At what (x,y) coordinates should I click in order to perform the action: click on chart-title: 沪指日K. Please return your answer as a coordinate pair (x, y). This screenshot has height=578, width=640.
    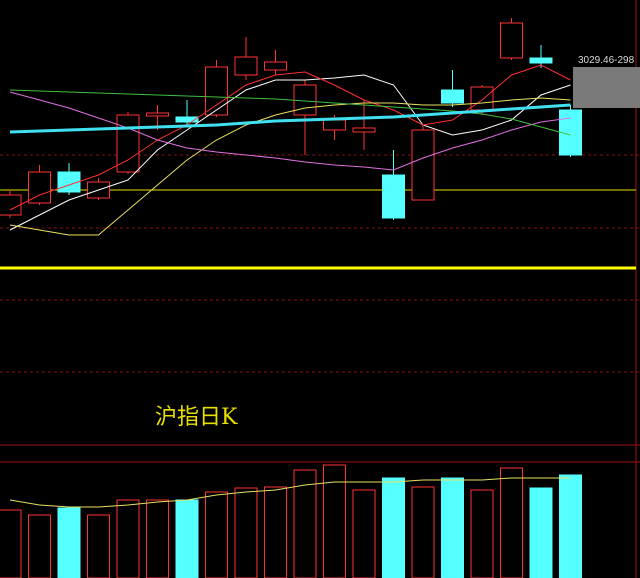
    Looking at the image, I should click on (196, 417).